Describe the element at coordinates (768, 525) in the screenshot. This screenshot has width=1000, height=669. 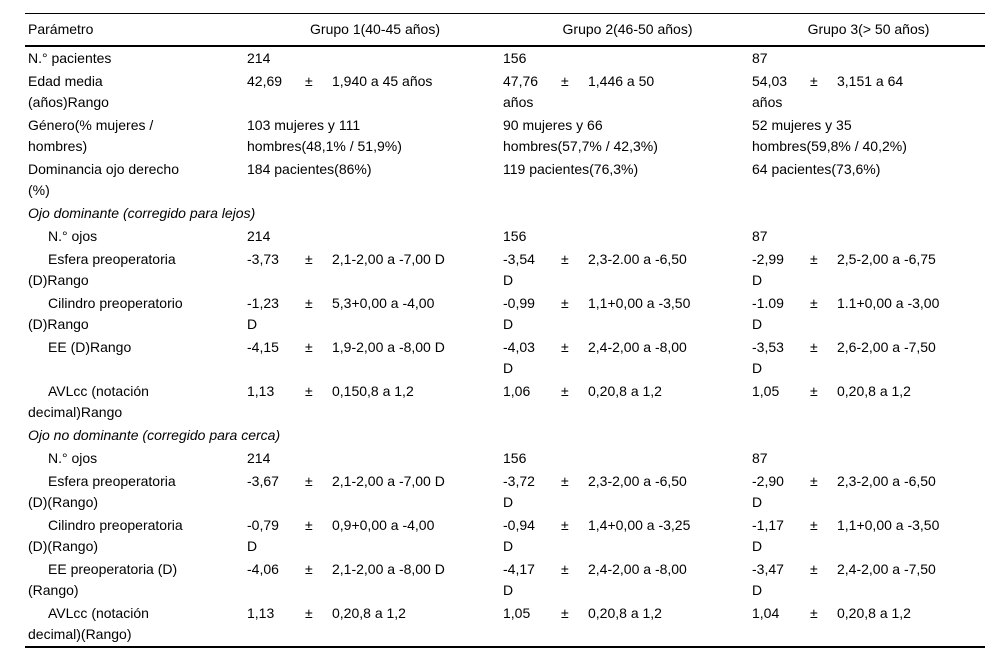
I see `mean-value: -1,17` at that location.